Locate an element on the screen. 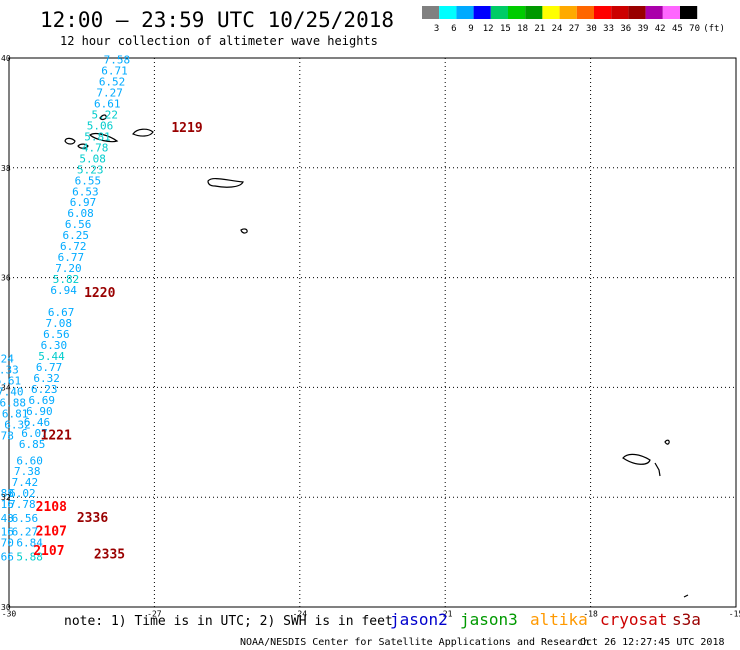 The width and height of the screenshot is (740, 650). x-tick-label: -21 is located at coordinates (445, 614).